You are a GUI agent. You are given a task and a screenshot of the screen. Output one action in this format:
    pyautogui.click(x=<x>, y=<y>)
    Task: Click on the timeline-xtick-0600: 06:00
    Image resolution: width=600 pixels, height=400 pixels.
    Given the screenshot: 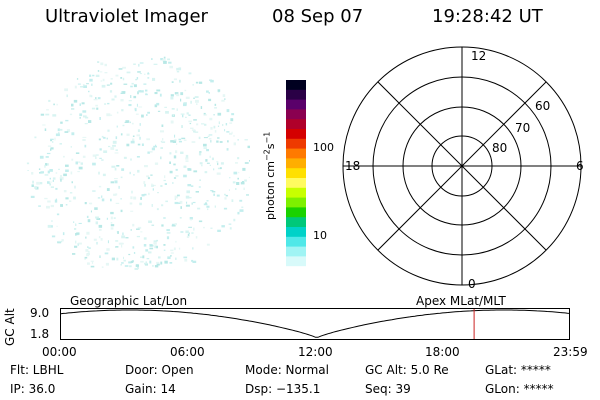 What is the action you would take?
    pyautogui.click(x=187, y=352)
    